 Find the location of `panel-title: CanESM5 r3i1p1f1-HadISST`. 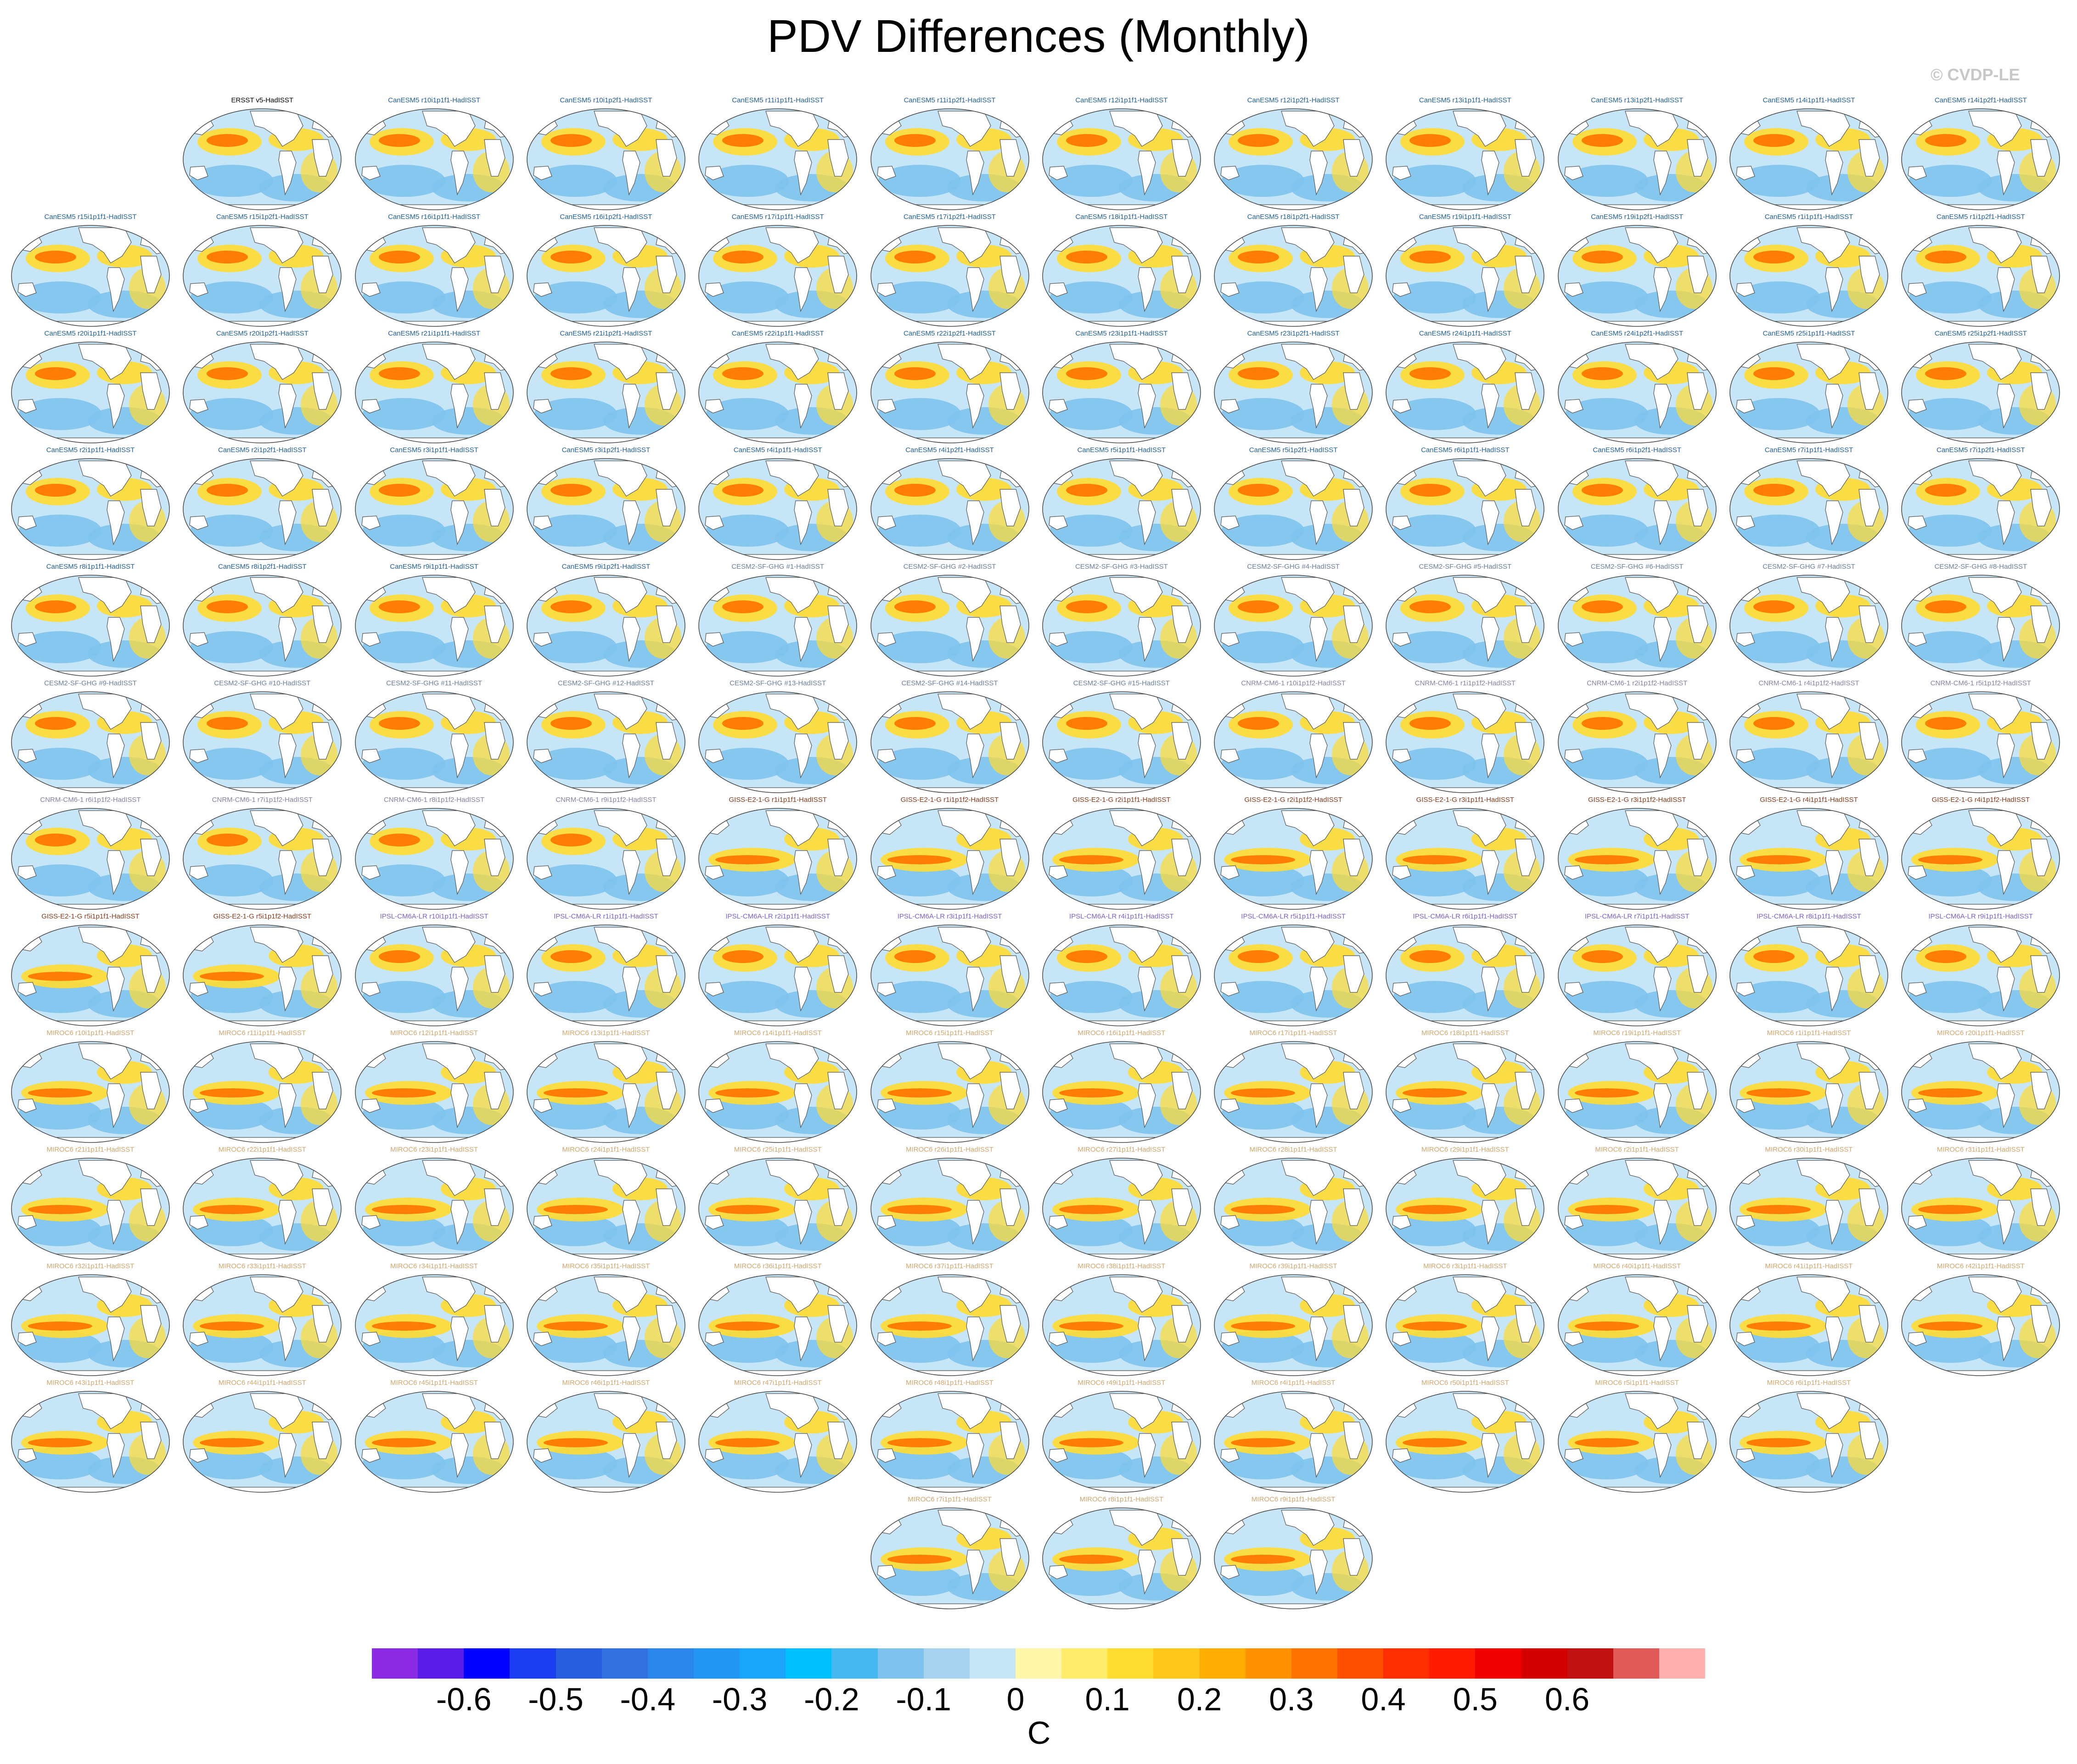

panel-title: CanESM5 r3i1p1f1-HadISST is located at coordinates (434, 450).